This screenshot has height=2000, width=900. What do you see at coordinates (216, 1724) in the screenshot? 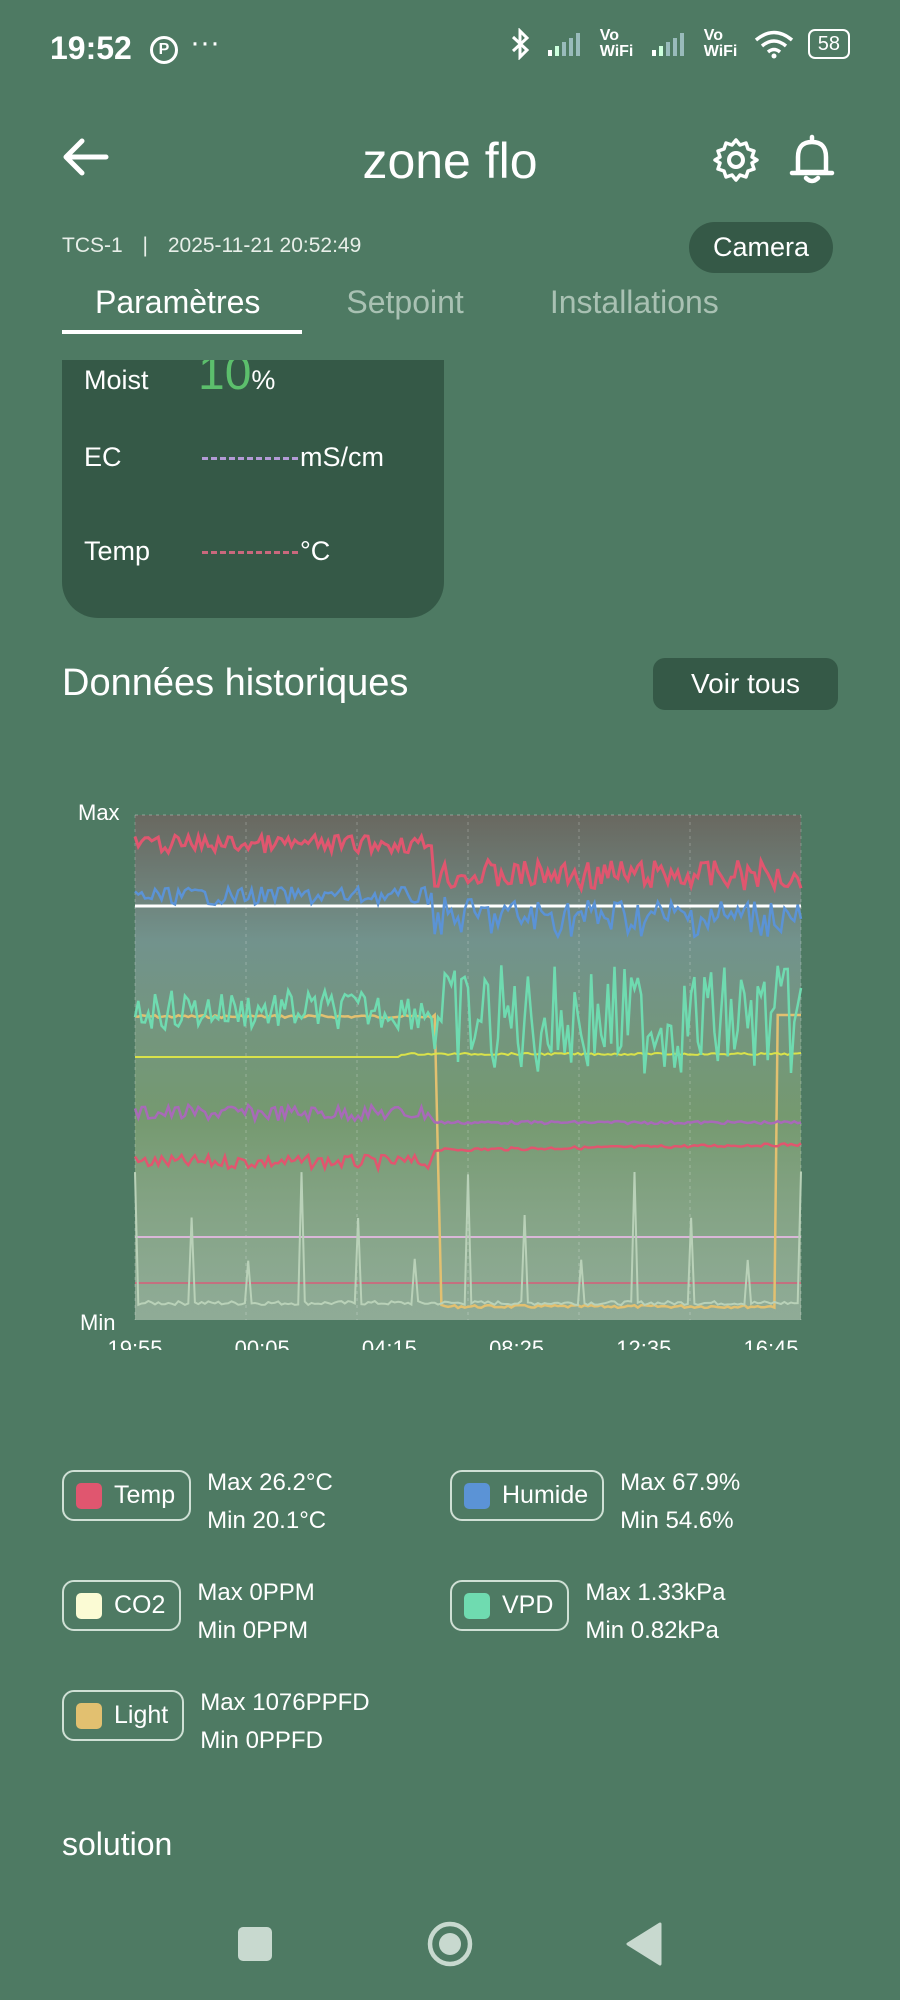
I see `legend-light: Light Max 1076PPFD Min 0PPFD` at bounding box center [216, 1724].